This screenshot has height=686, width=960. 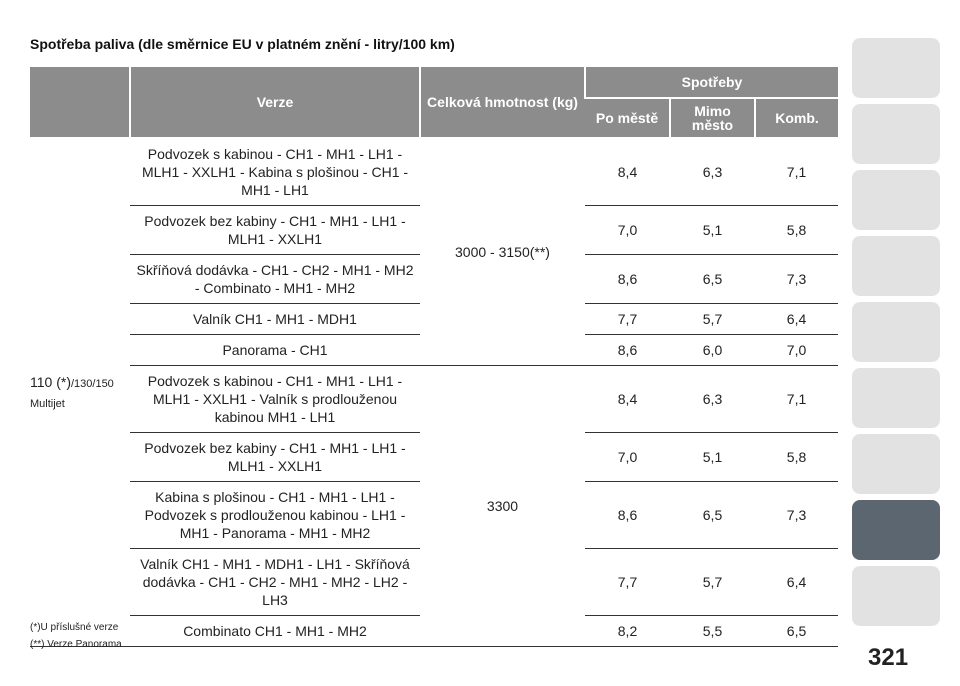 I want to click on footnote: (*)U příslušné verze, so click(x=74, y=627).